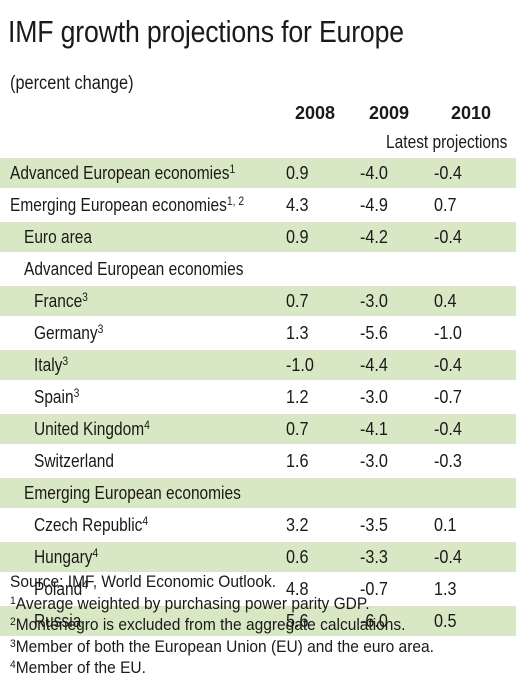 Image resolution: width=516 pixels, height=698 pixels. I want to click on row-label: Advanced European economies, so click(139, 268).